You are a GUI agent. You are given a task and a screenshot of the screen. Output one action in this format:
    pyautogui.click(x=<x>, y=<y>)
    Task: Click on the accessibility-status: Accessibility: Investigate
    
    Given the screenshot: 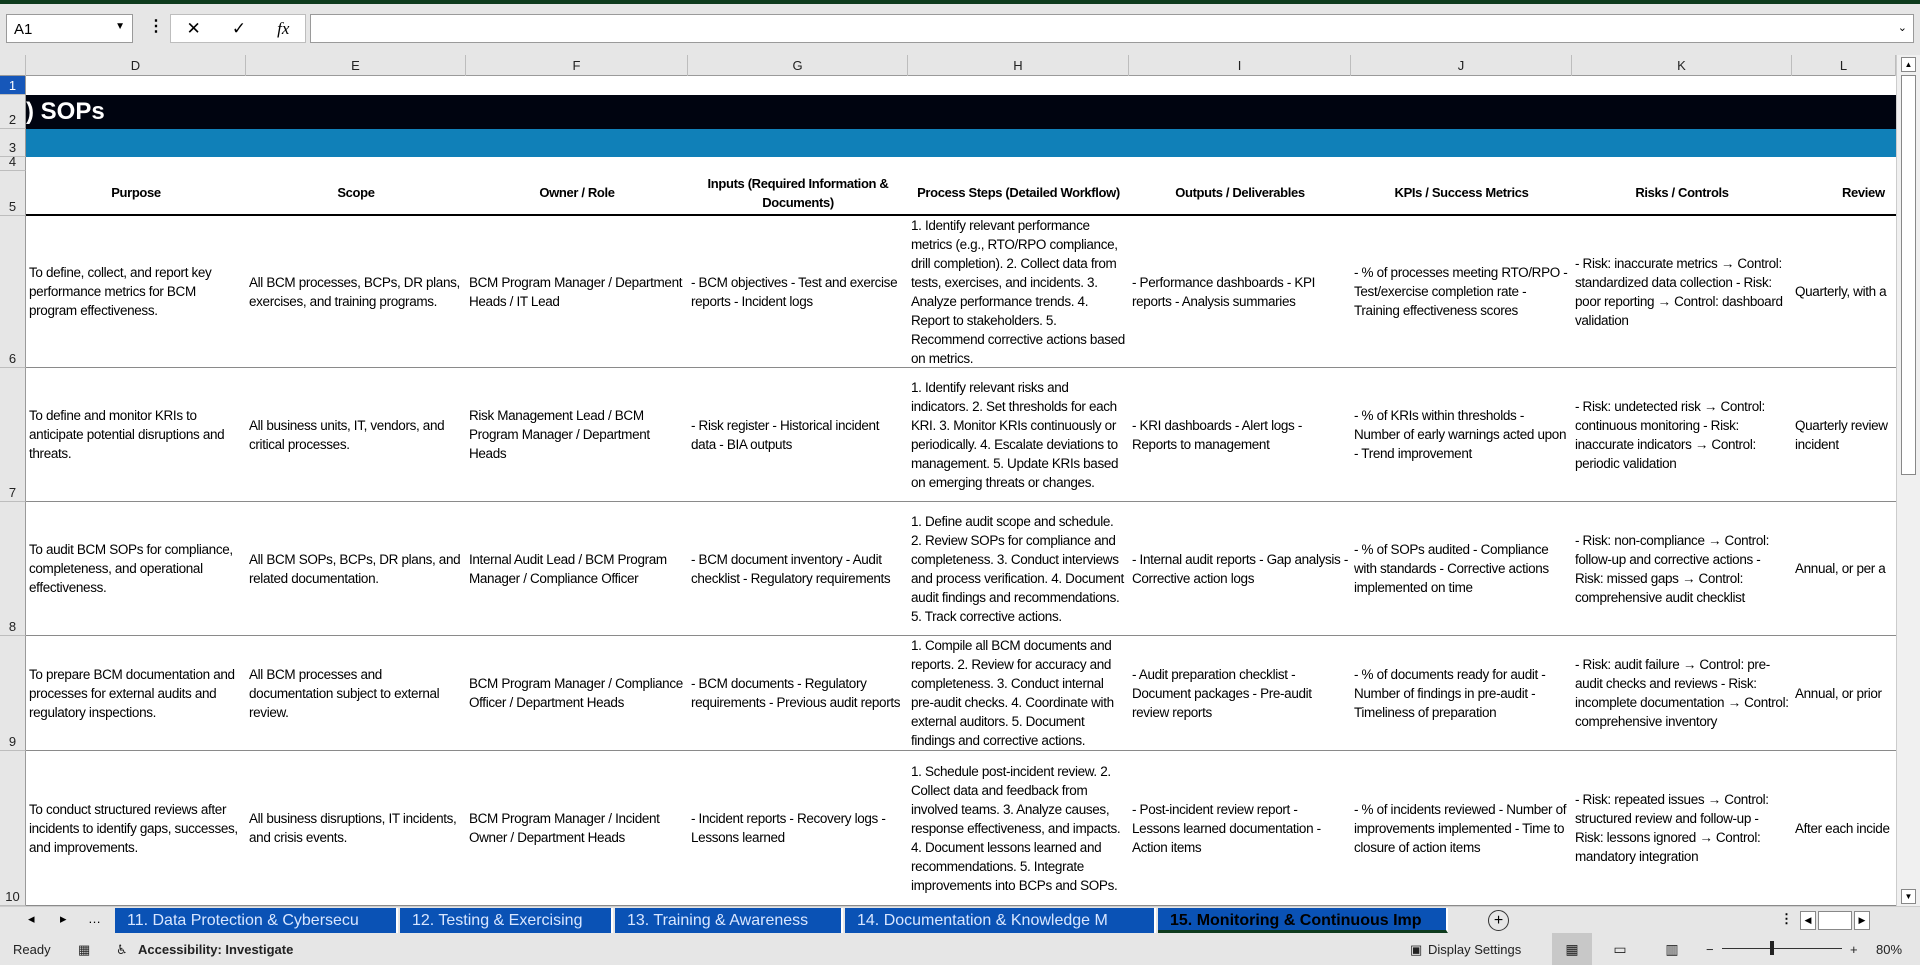 What is the action you would take?
    pyautogui.click(x=216, y=949)
    